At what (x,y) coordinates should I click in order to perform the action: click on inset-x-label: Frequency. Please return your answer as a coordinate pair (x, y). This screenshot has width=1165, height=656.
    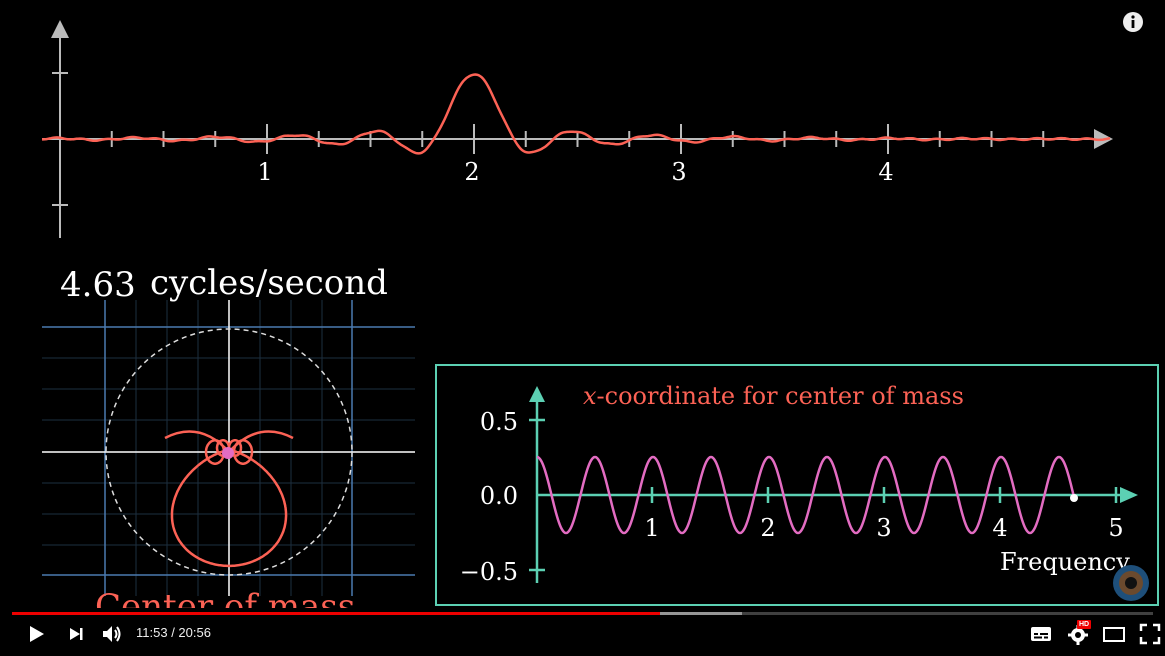
    Looking at the image, I should click on (1065, 562).